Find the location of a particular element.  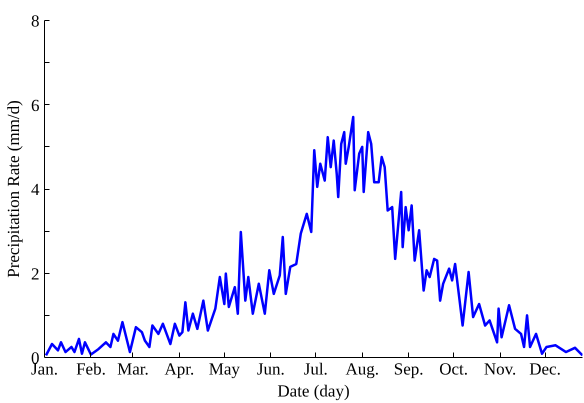

y-tick-label: 4 is located at coordinates (35, 189).